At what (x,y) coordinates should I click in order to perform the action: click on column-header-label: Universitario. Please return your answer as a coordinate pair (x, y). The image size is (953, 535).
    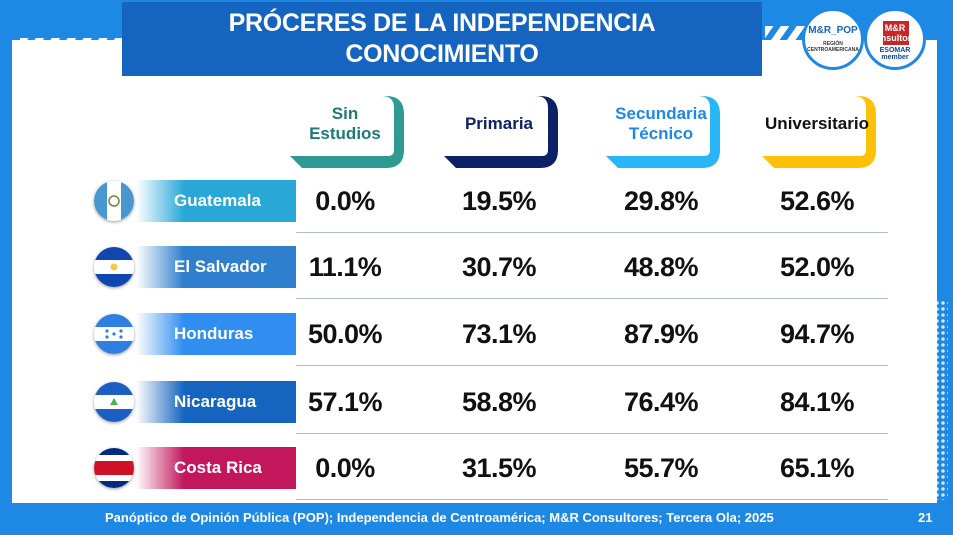
    Looking at the image, I should click on (817, 123).